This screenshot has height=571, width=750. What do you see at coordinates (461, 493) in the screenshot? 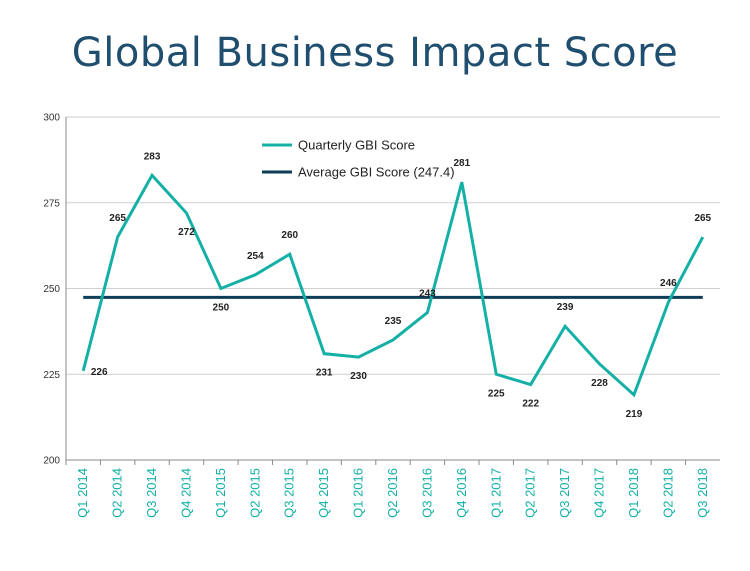
I see `x-tick-label: Q4 2016` at bounding box center [461, 493].